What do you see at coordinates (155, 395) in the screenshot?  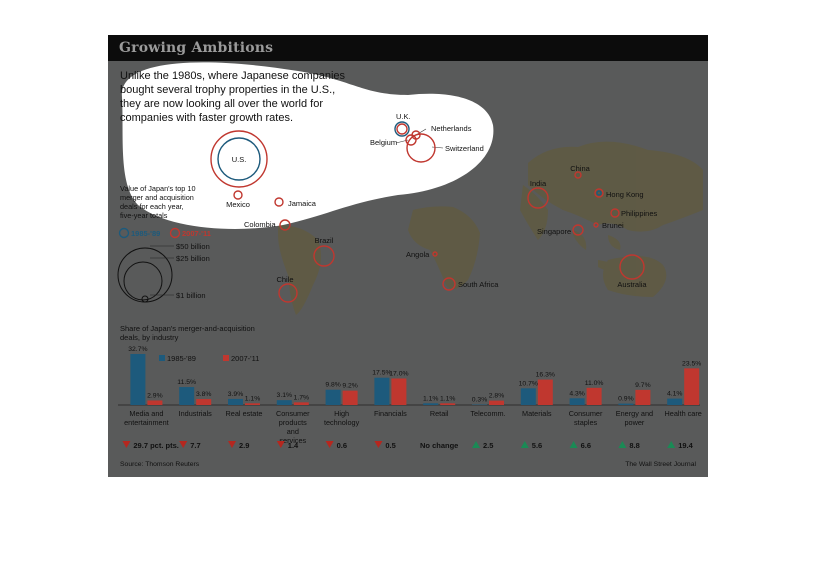 I see `bar-value-label-2007: 2.9%` at bounding box center [155, 395].